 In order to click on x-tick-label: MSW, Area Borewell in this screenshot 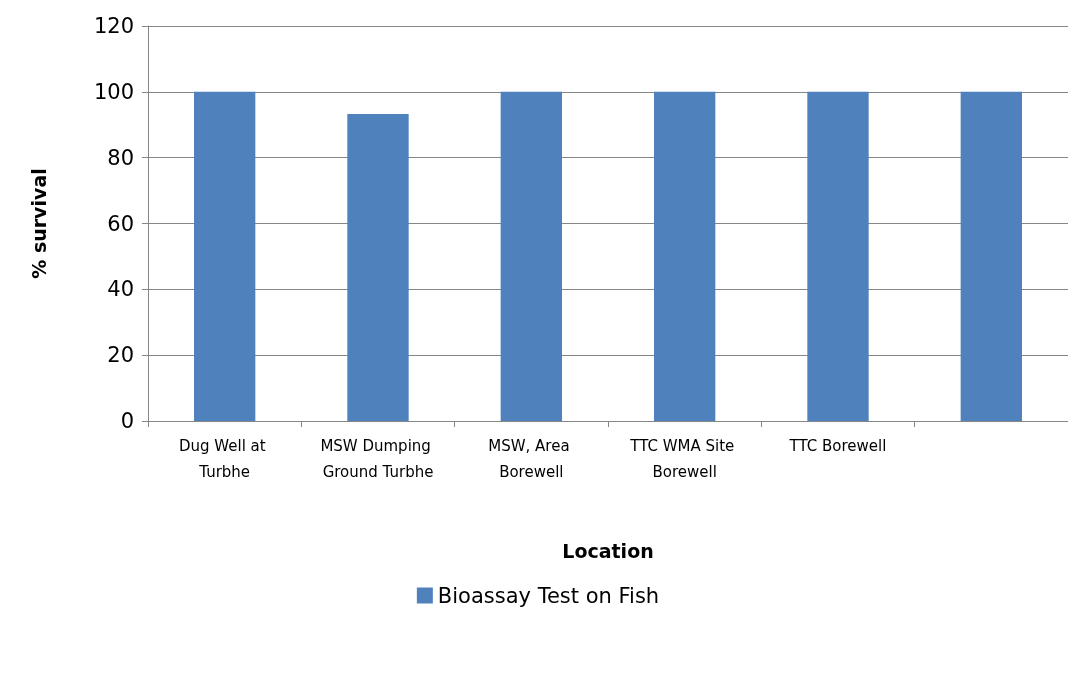, I will do `click(531, 459)`.